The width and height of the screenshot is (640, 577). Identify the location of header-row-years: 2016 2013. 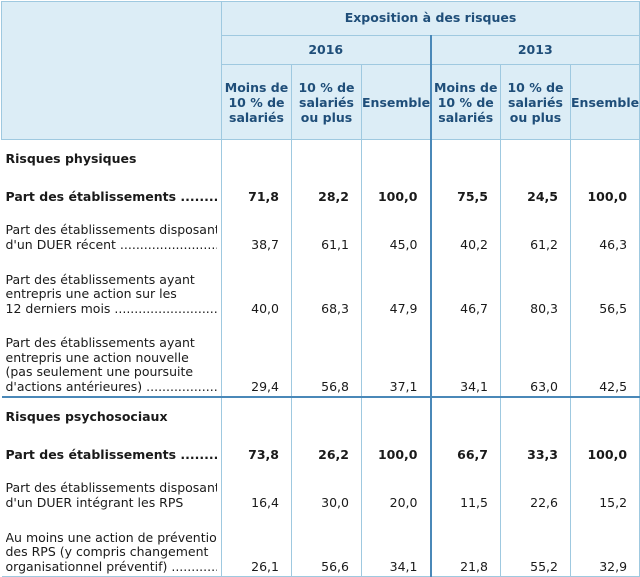
(321, 50).